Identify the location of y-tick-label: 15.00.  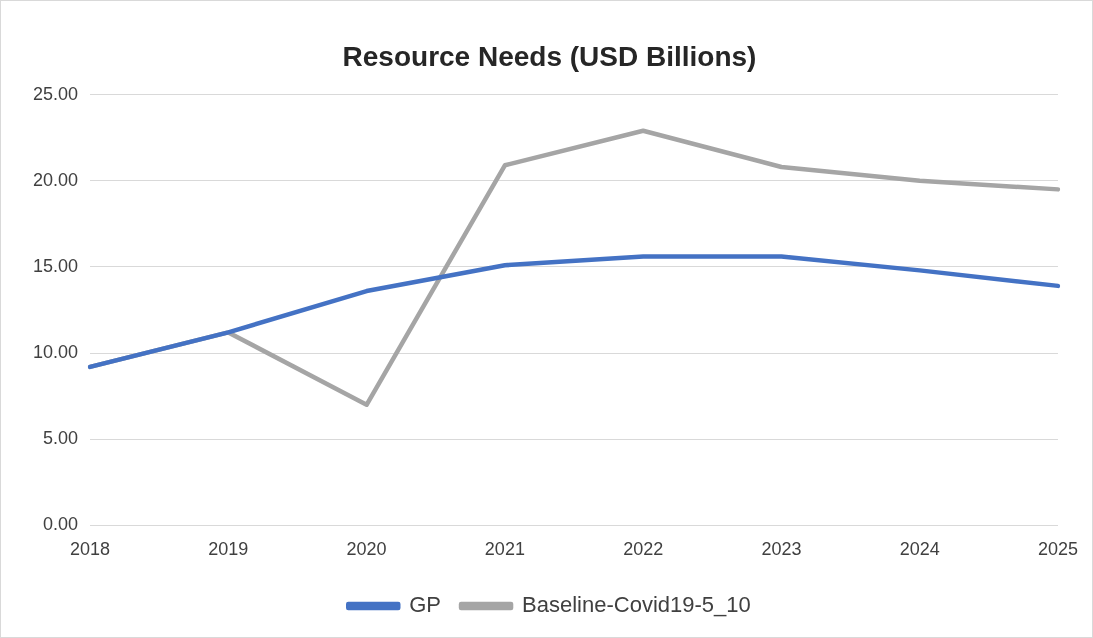
(56, 265).